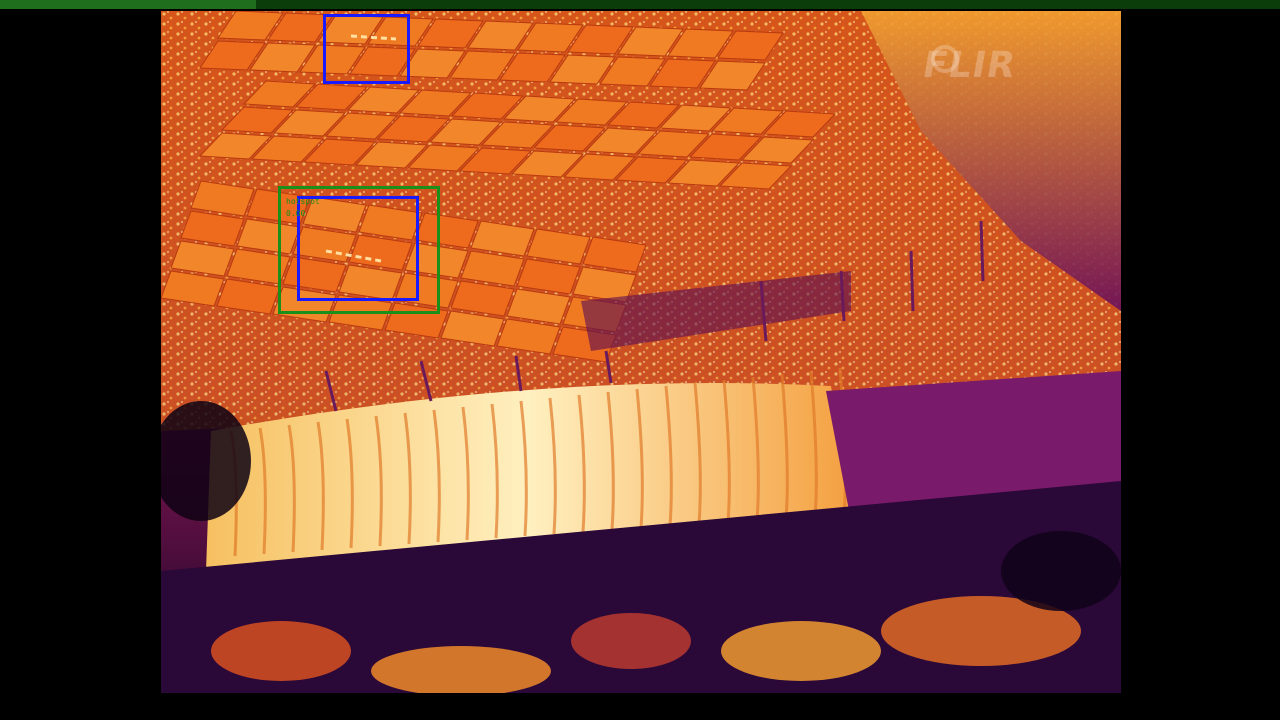 The image size is (1280, 720). I want to click on hotspot-streak, so click(373, 37).